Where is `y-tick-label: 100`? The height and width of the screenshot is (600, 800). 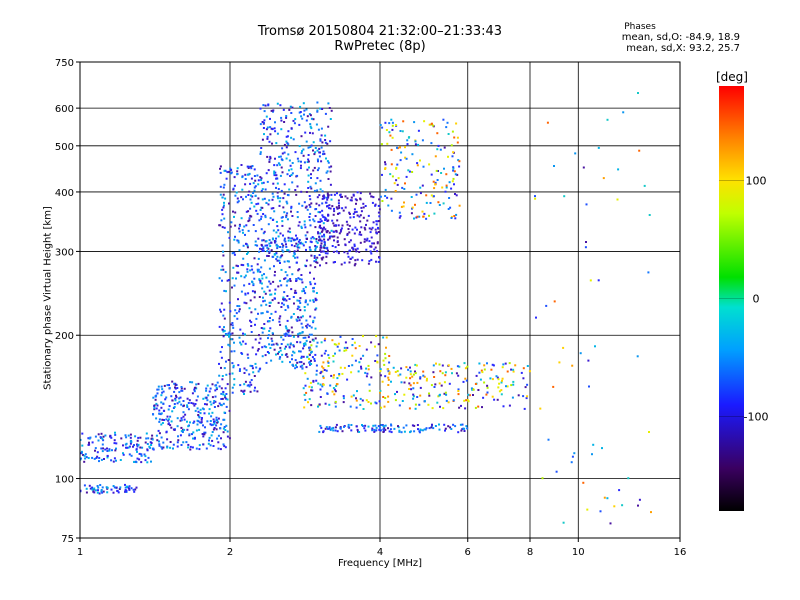 y-tick-label: 100 is located at coordinates (64, 480).